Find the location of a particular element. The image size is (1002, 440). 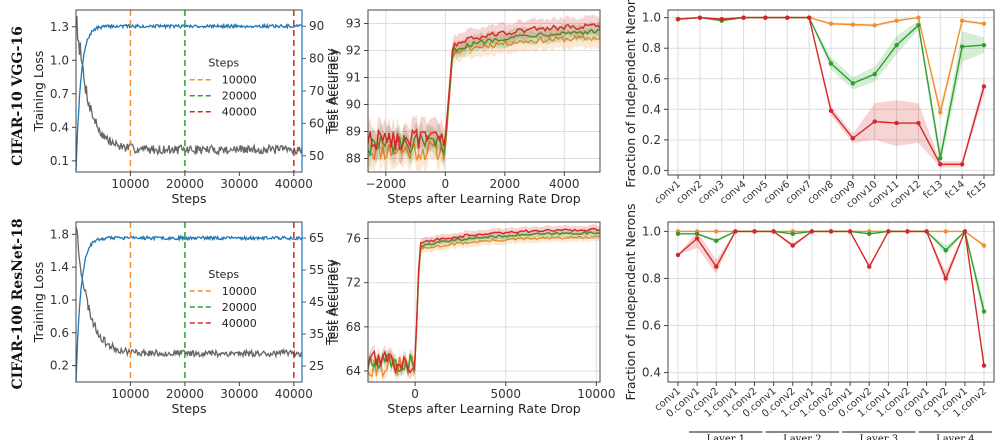

drop-resnet-ytick-label: 76 is located at coordinates (353, 239).